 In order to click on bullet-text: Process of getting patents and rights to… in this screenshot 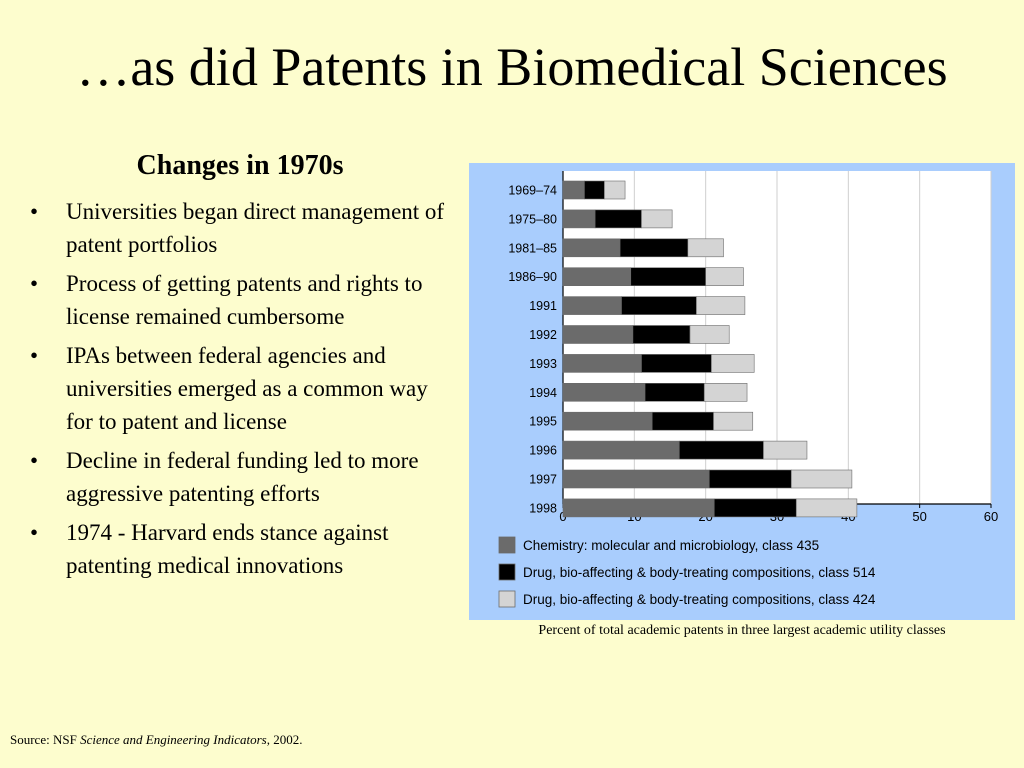, I will do `click(244, 300)`.